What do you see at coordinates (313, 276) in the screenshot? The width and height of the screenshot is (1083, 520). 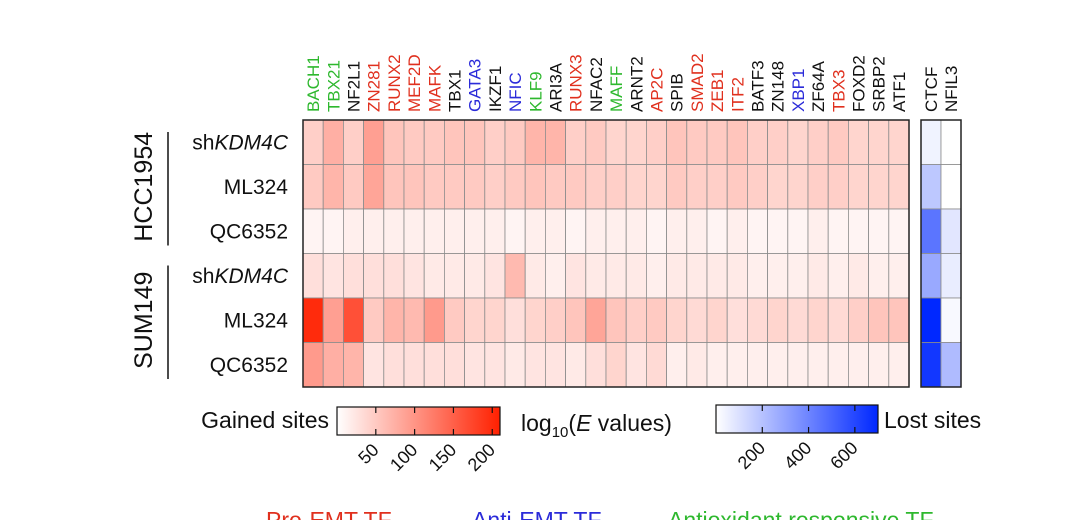 I see `gained-cell-BACH1-r3` at bounding box center [313, 276].